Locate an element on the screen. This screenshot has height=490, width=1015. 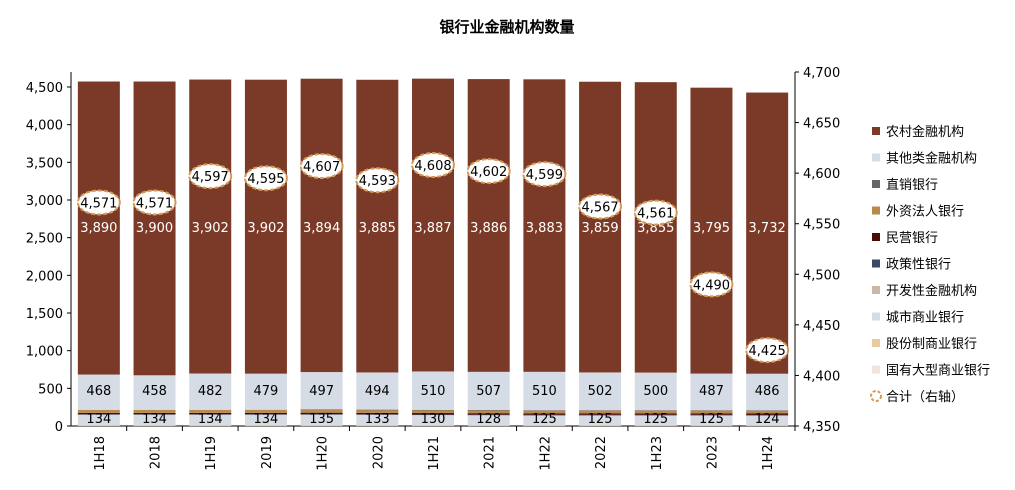
data-label-bottom: 124 is located at coordinates (767, 419).